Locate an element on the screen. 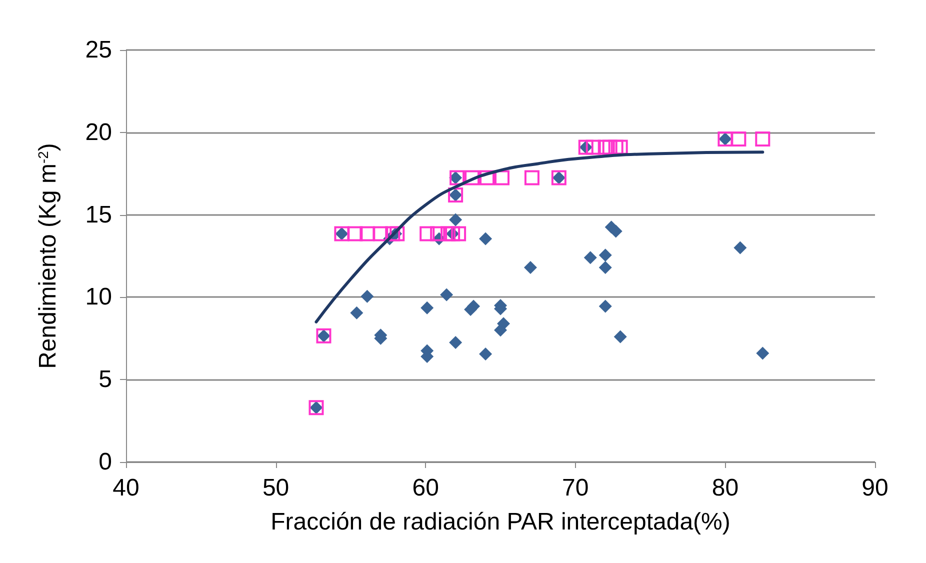 The width and height of the screenshot is (926, 563). x-axis-title: Fracción de radiación PAR interceptada(%) is located at coordinates (500, 522).